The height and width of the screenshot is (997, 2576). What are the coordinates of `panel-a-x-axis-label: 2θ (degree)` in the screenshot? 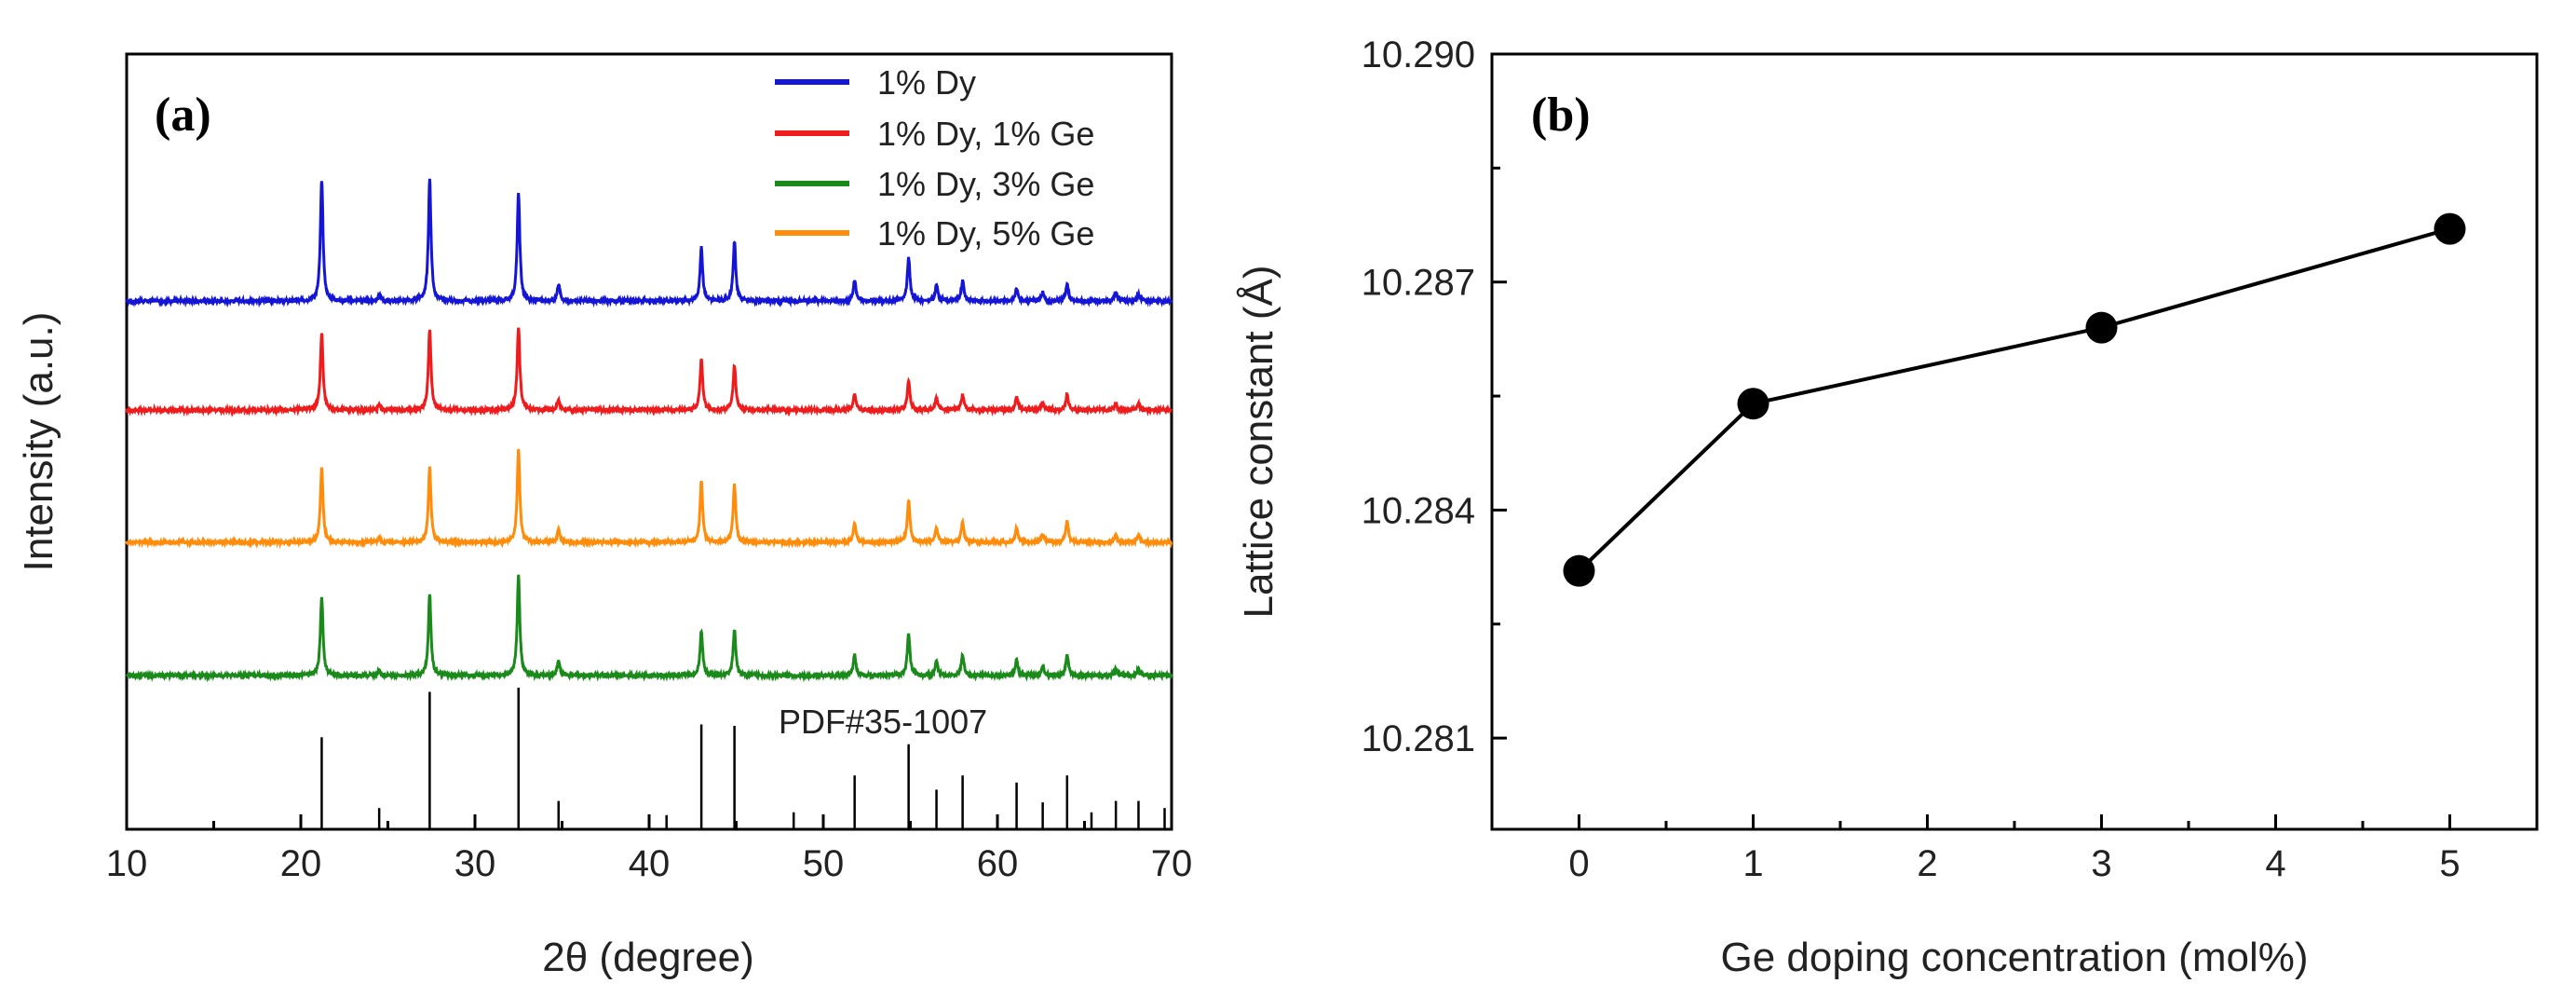 It's located at (647, 957).